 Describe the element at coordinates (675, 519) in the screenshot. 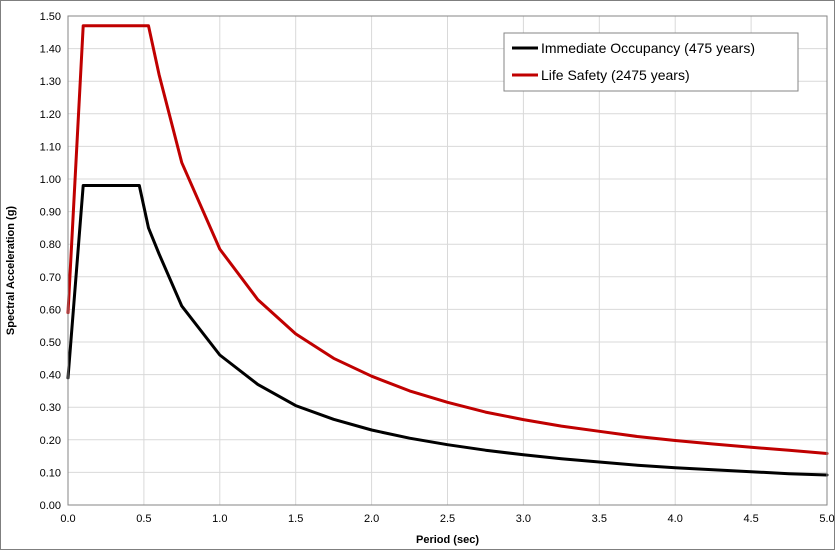

I see `x-tick-label: 4.0` at that location.